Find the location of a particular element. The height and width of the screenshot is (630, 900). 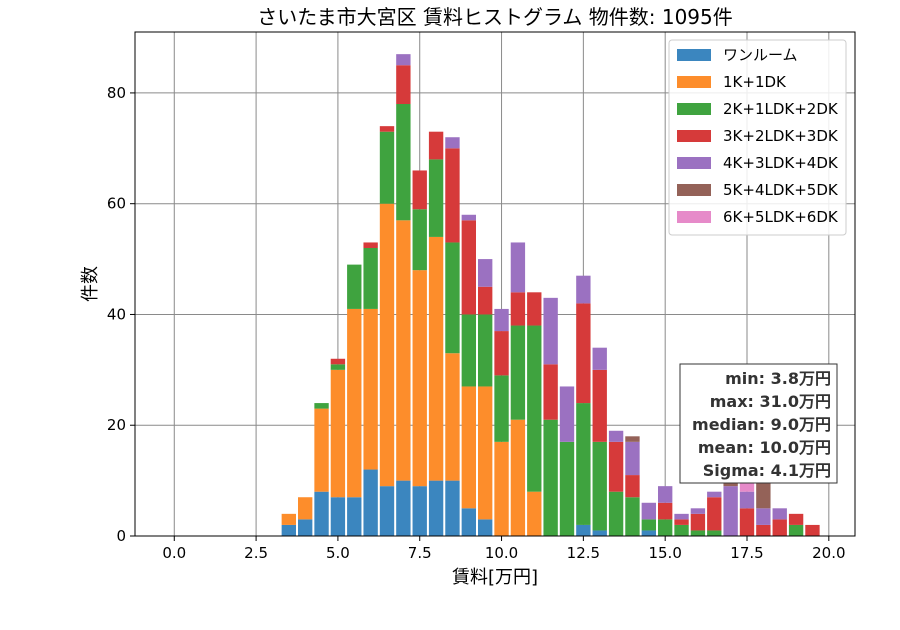

x-tick-label: 2.5 is located at coordinates (256, 553).